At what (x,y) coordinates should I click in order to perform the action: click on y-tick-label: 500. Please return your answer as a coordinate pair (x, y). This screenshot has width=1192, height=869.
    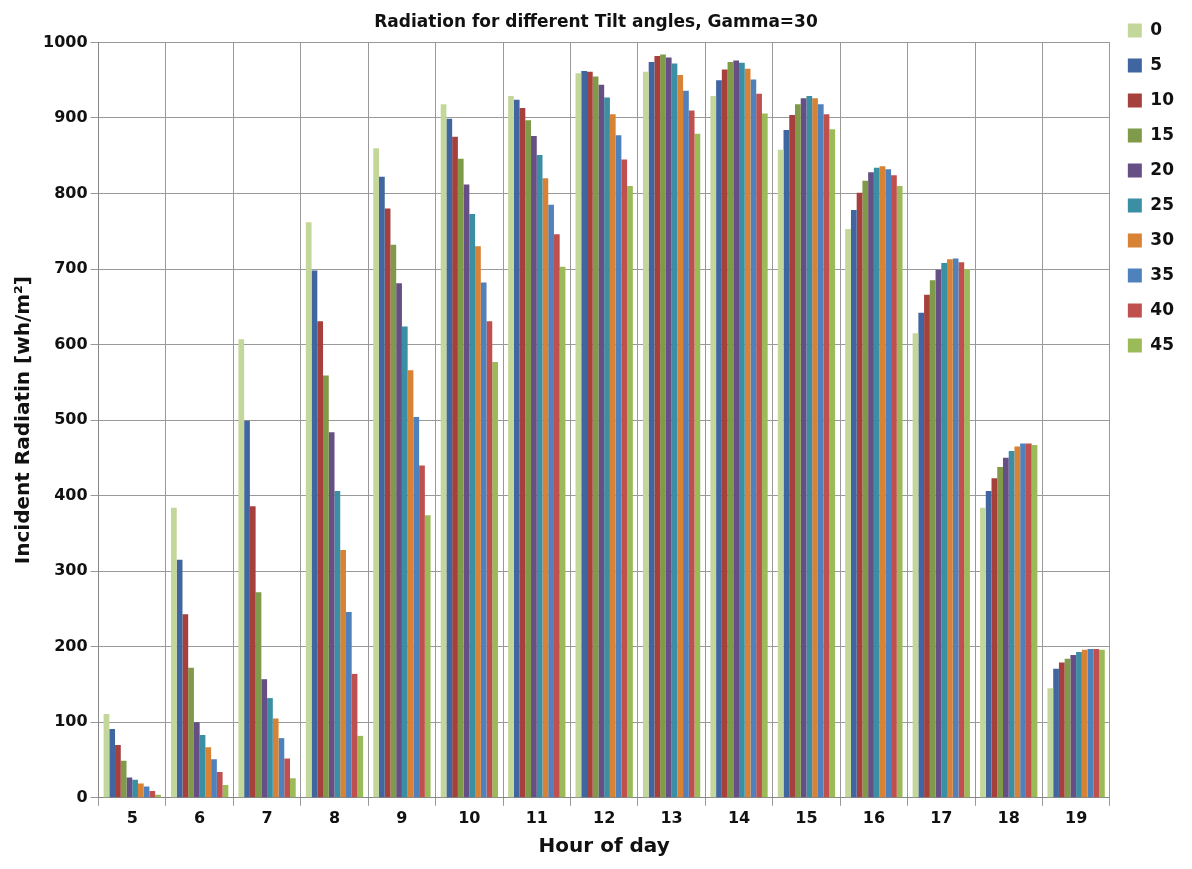
    Looking at the image, I should click on (71, 419).